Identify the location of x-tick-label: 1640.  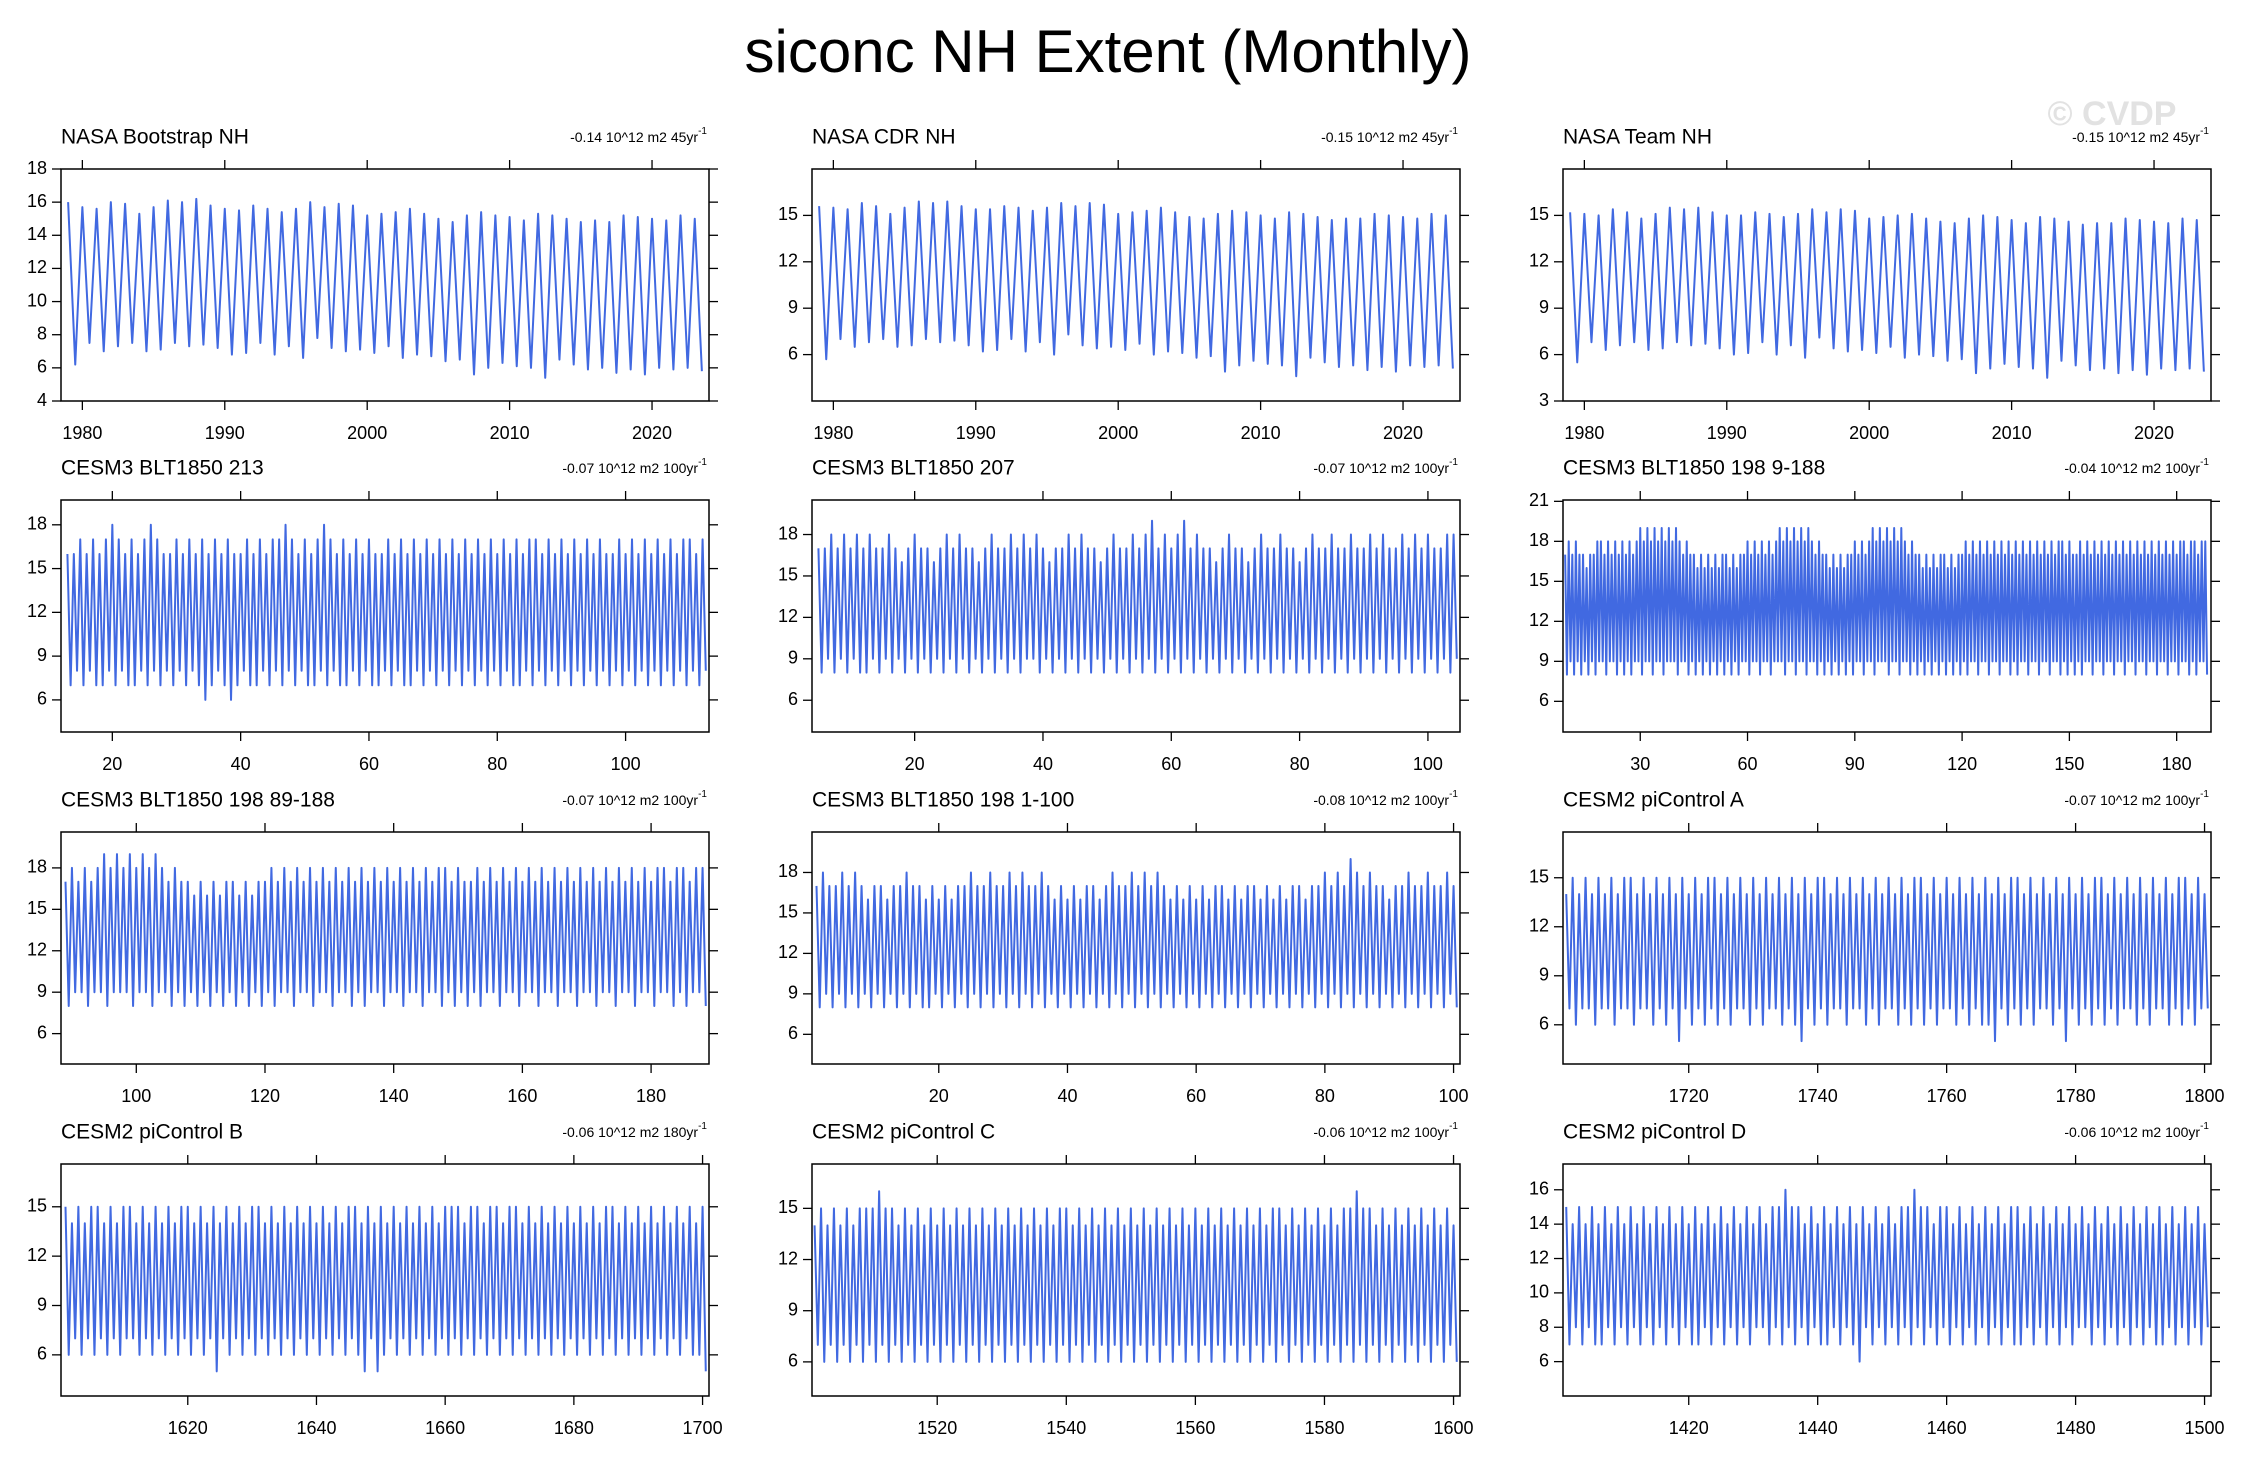
(316, 1428).